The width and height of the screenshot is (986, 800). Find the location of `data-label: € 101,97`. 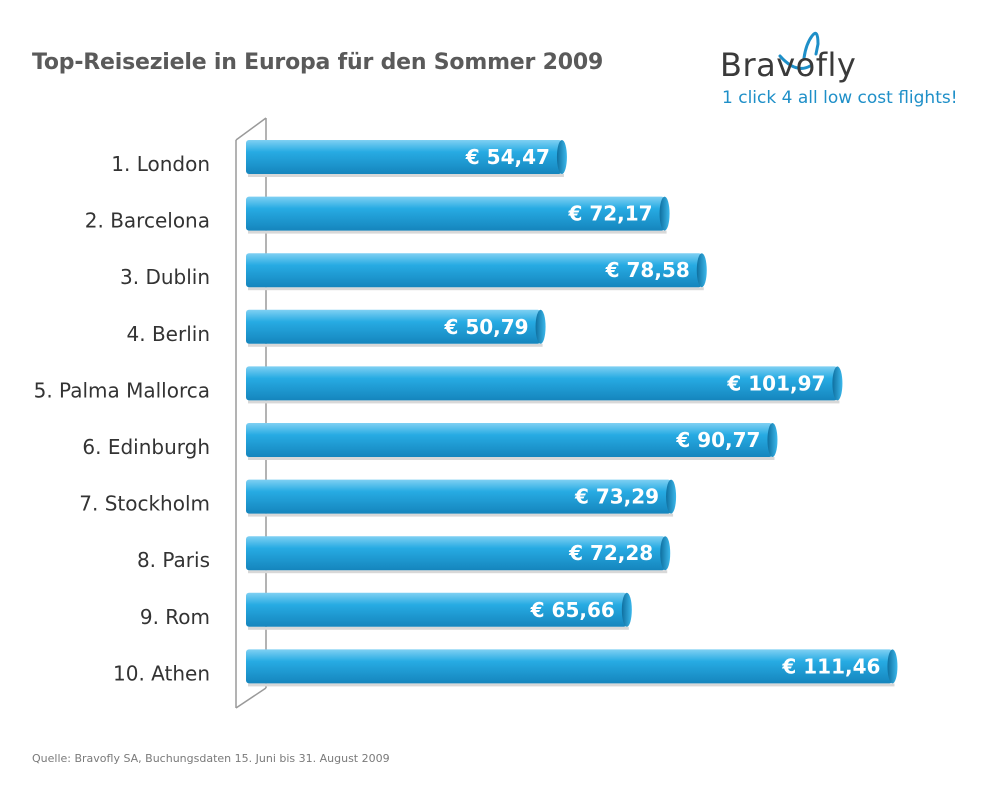

data-label: € 101,97 is located at coordinates (775, 383).